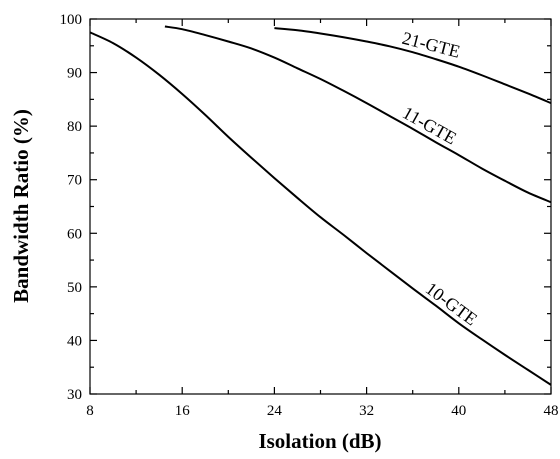 Image resolution: width=560 pixels, height=459 pixels. Describe the element at coordinates (319, 441) in the screenshot. I see `x-axis-title: Isolation (dB)` at that location.